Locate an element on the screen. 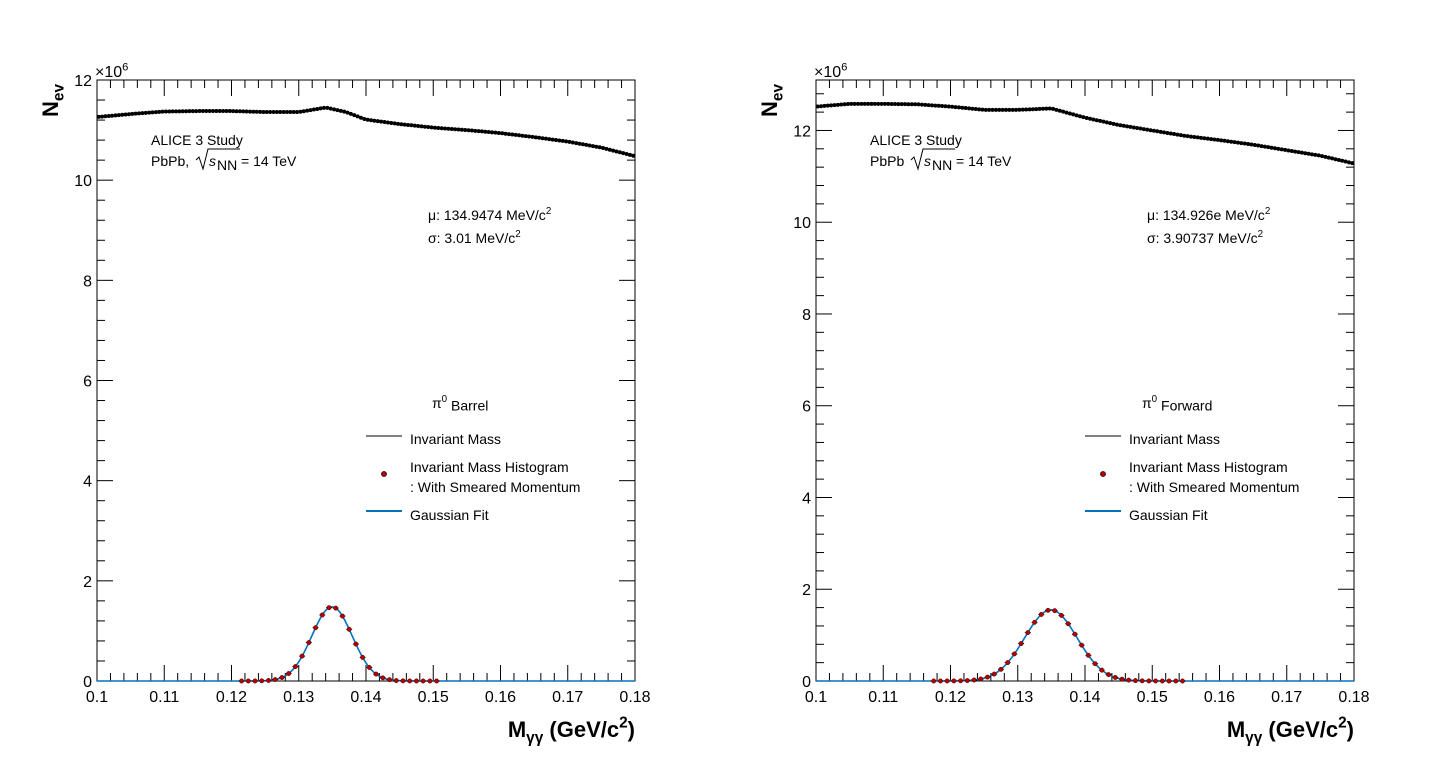 This screenshot has height=764, width=1438. y-tick-label: 4 is located at coordinates (87, 482).